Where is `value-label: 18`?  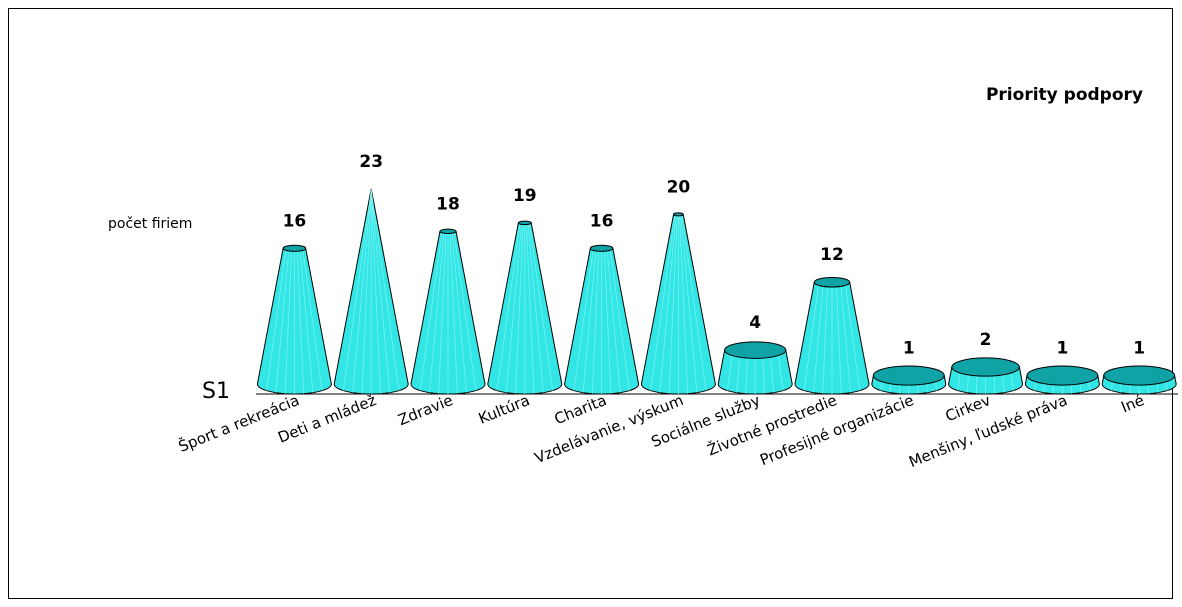 value-label: 18 is located at coordinates (448, 204).